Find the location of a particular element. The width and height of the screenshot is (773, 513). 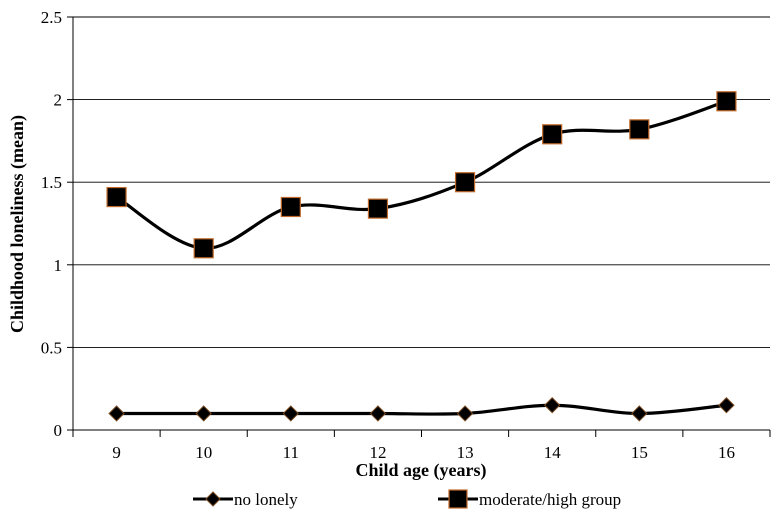

legend-label-moderate-high: moderate/high group is located at coordinates (550, 499).